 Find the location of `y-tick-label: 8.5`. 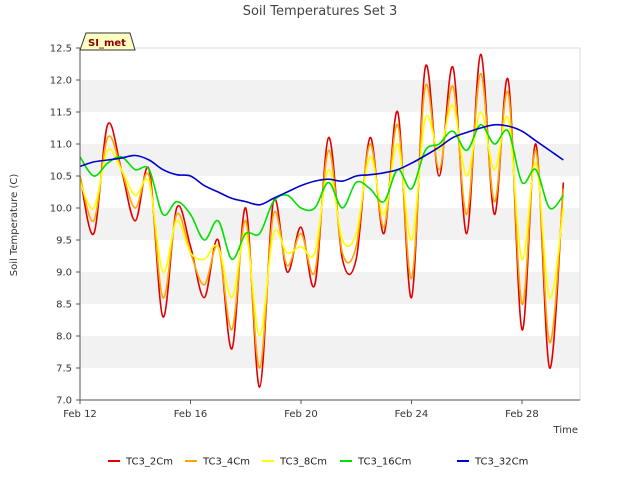

y-tick-label: 8.5 is located at coordinates (64, 305).